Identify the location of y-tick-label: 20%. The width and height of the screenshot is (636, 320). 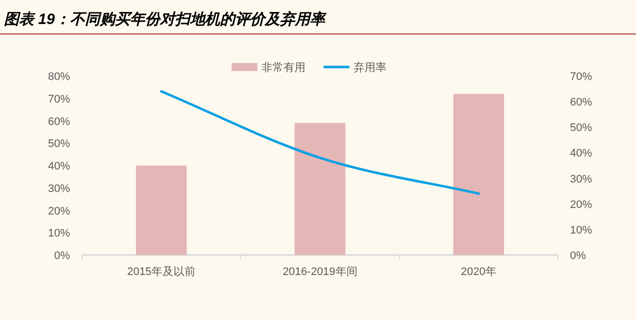
(59, 211).